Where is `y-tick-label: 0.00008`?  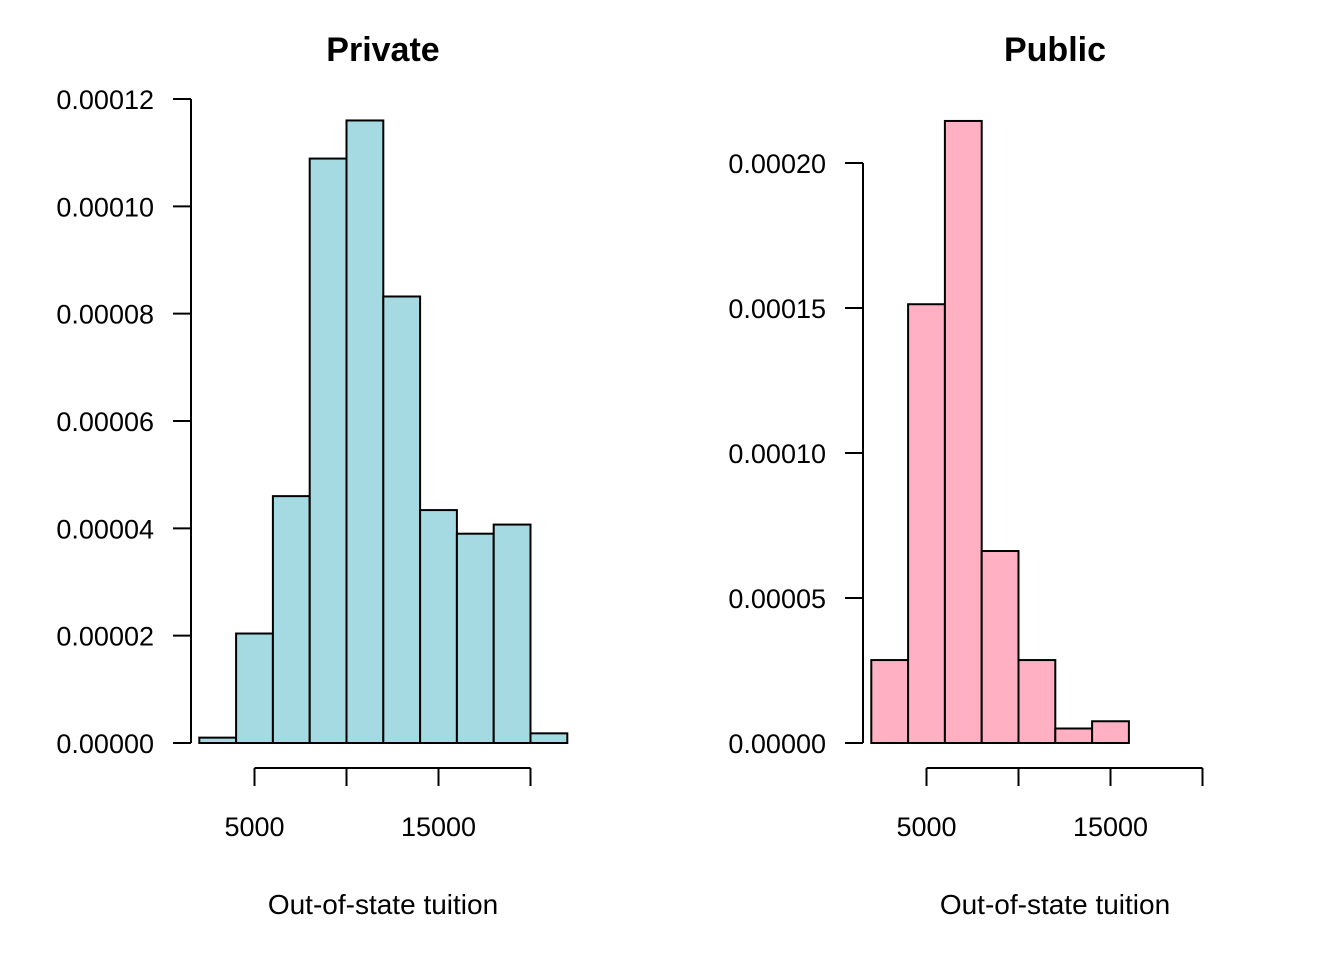
y-tick-label: 0.00008 is located at coordinates (105, 315).